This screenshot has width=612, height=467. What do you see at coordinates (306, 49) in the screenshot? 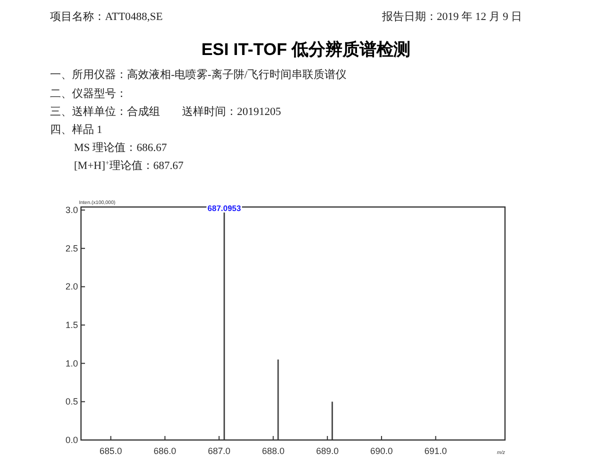
I see `chart-title: ESI IT-TOF 低分辨质谱检测` at bounding box center [306, 49].